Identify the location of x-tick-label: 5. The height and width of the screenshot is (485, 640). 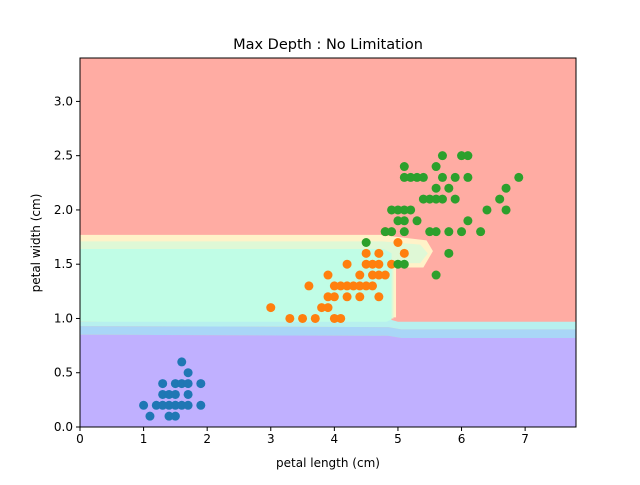
(398, 439).